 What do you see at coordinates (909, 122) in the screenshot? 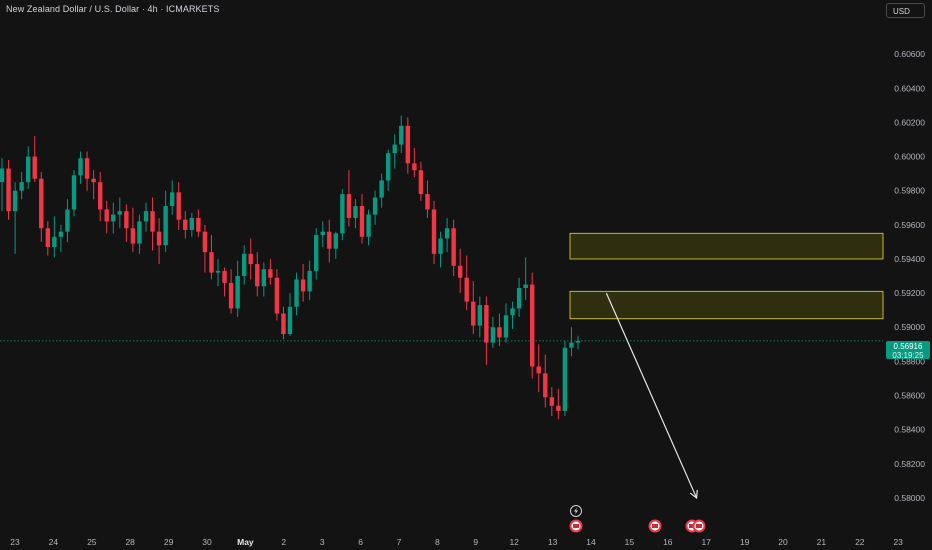
I see `price-tick-label: 0.60200` at bounding box center [909, 122].